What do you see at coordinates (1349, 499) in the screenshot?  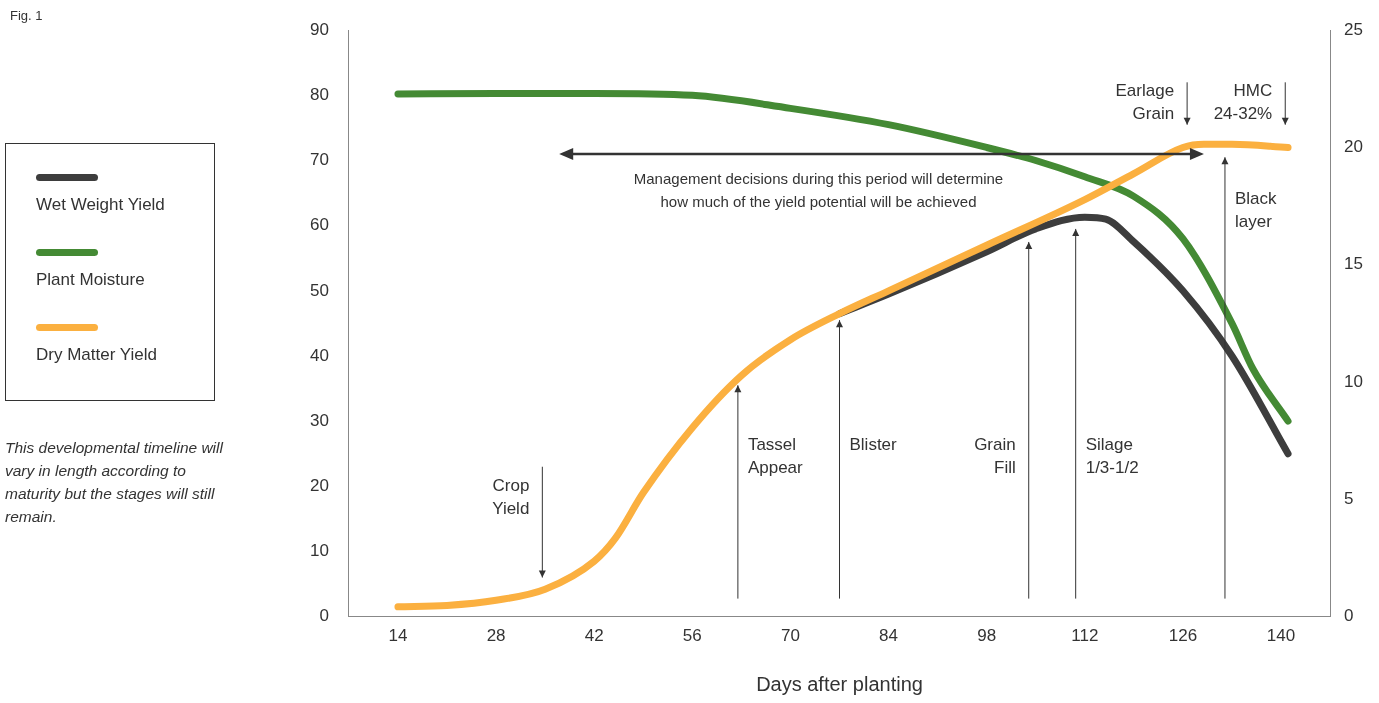 I see `y2-tick-label: 5` at bounding box center [1349, 499].